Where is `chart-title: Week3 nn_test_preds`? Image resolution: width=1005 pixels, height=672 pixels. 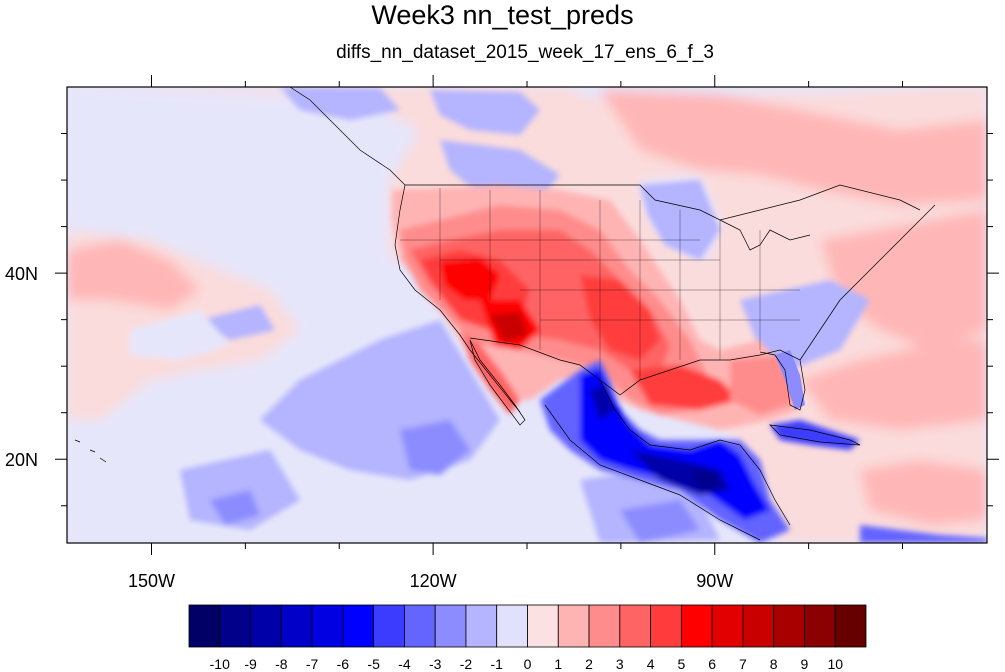 chart-title: Week3 nn_test_preds is located at coordinates (502, 15).